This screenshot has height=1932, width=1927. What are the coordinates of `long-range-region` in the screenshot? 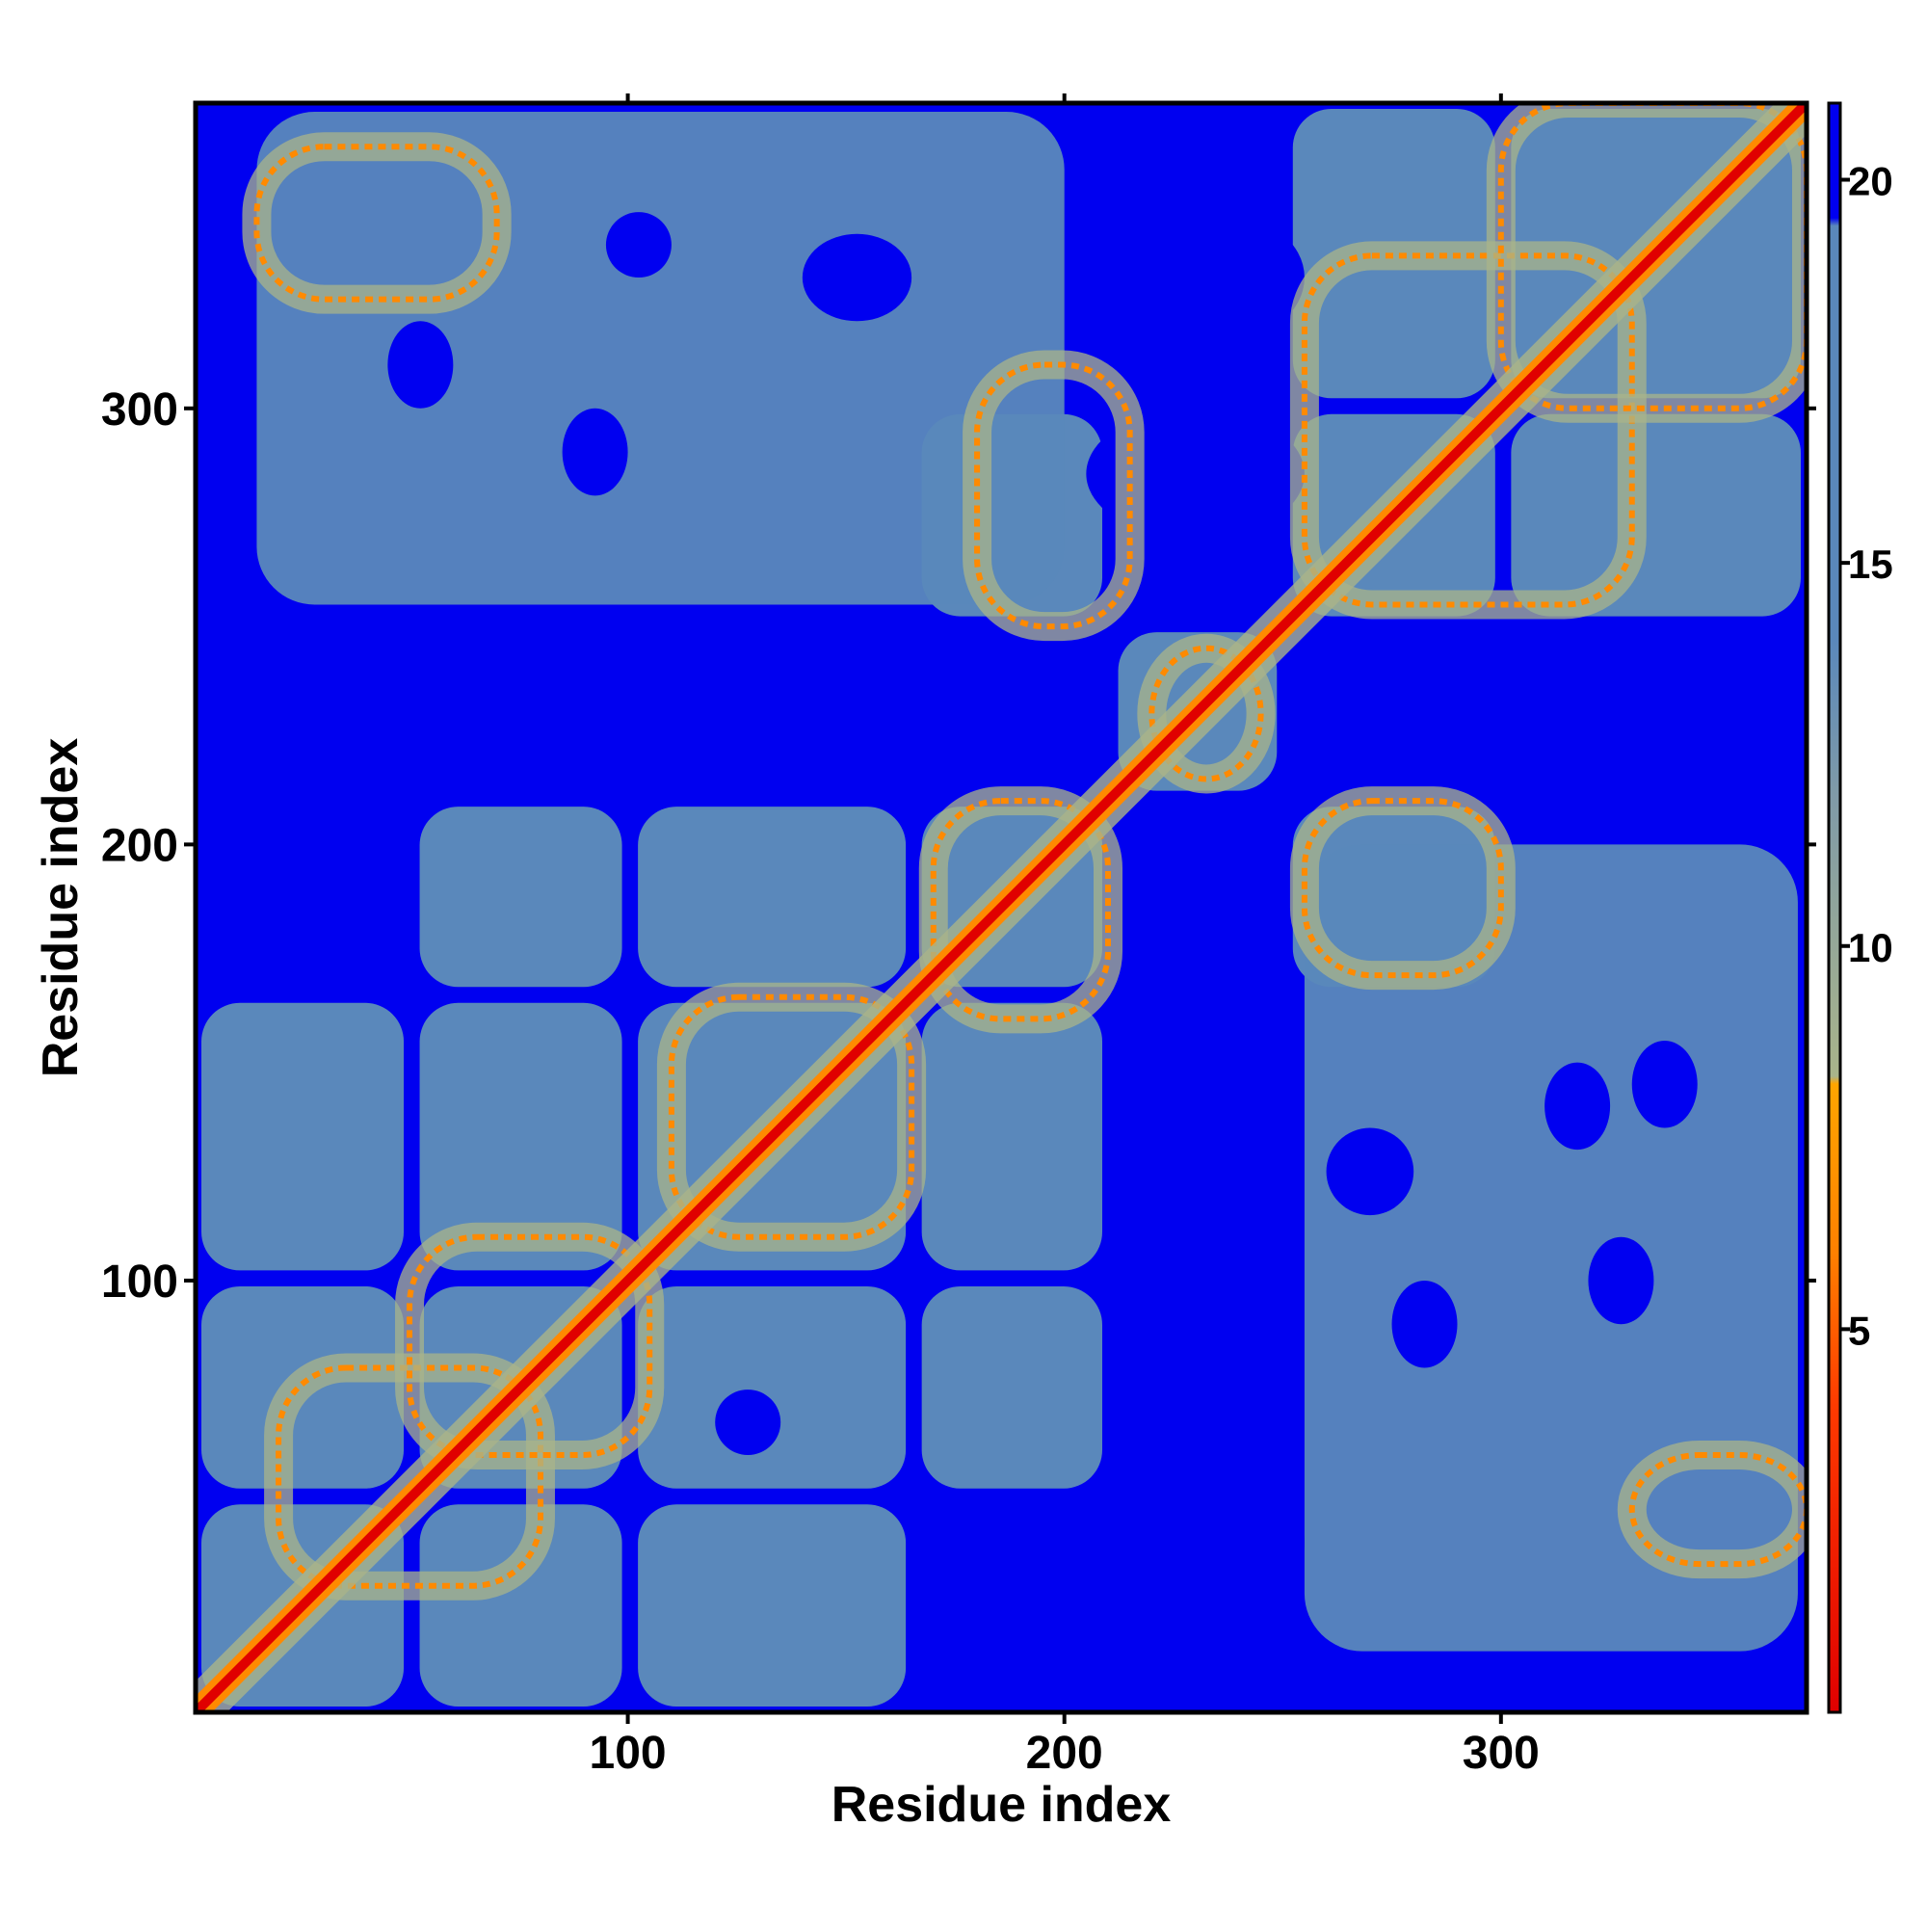 It's located at (660, 358).